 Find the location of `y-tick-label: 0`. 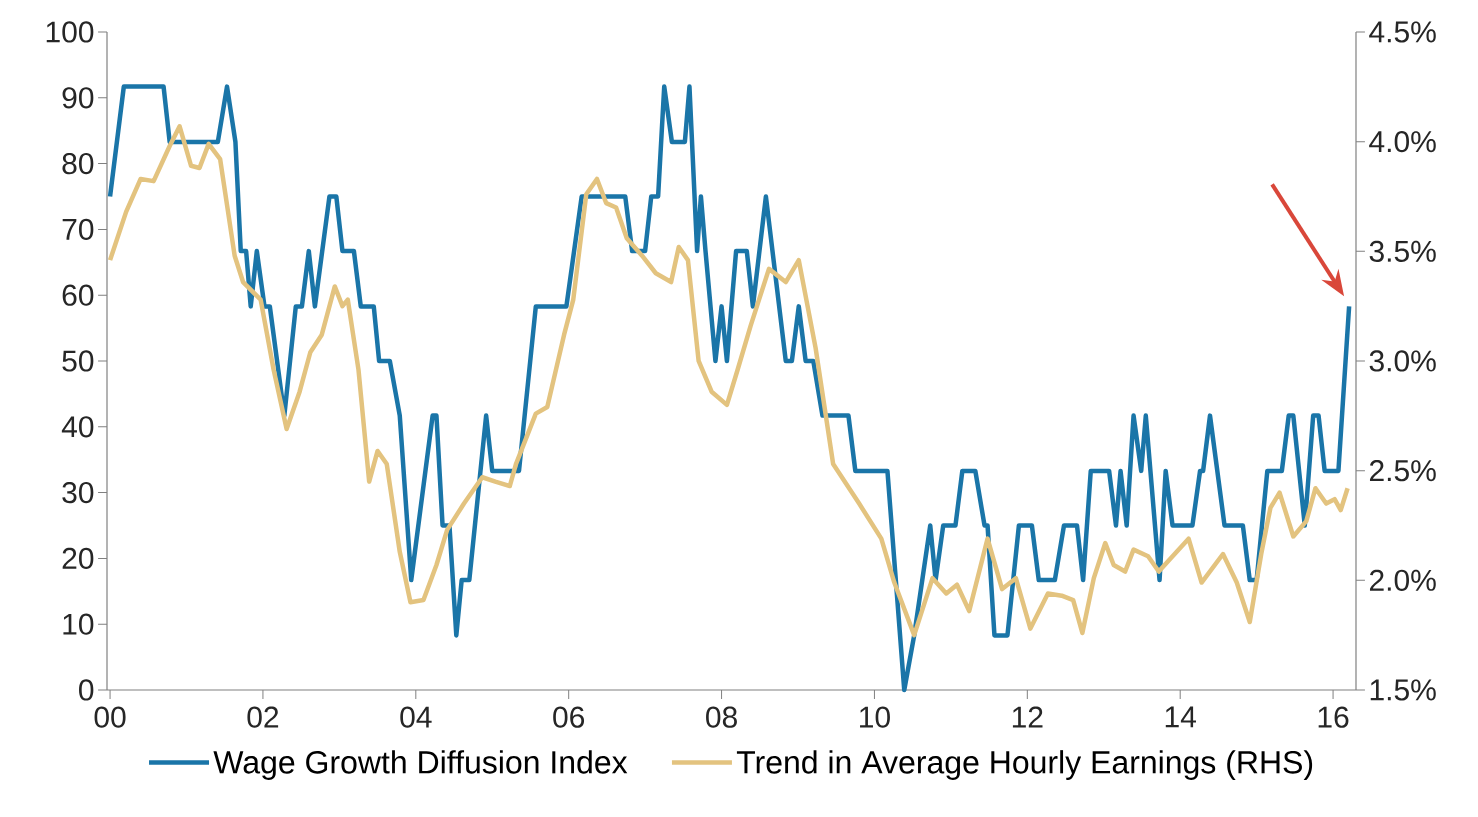

y-tick-label: 0 is located at coordinates (86, 690).